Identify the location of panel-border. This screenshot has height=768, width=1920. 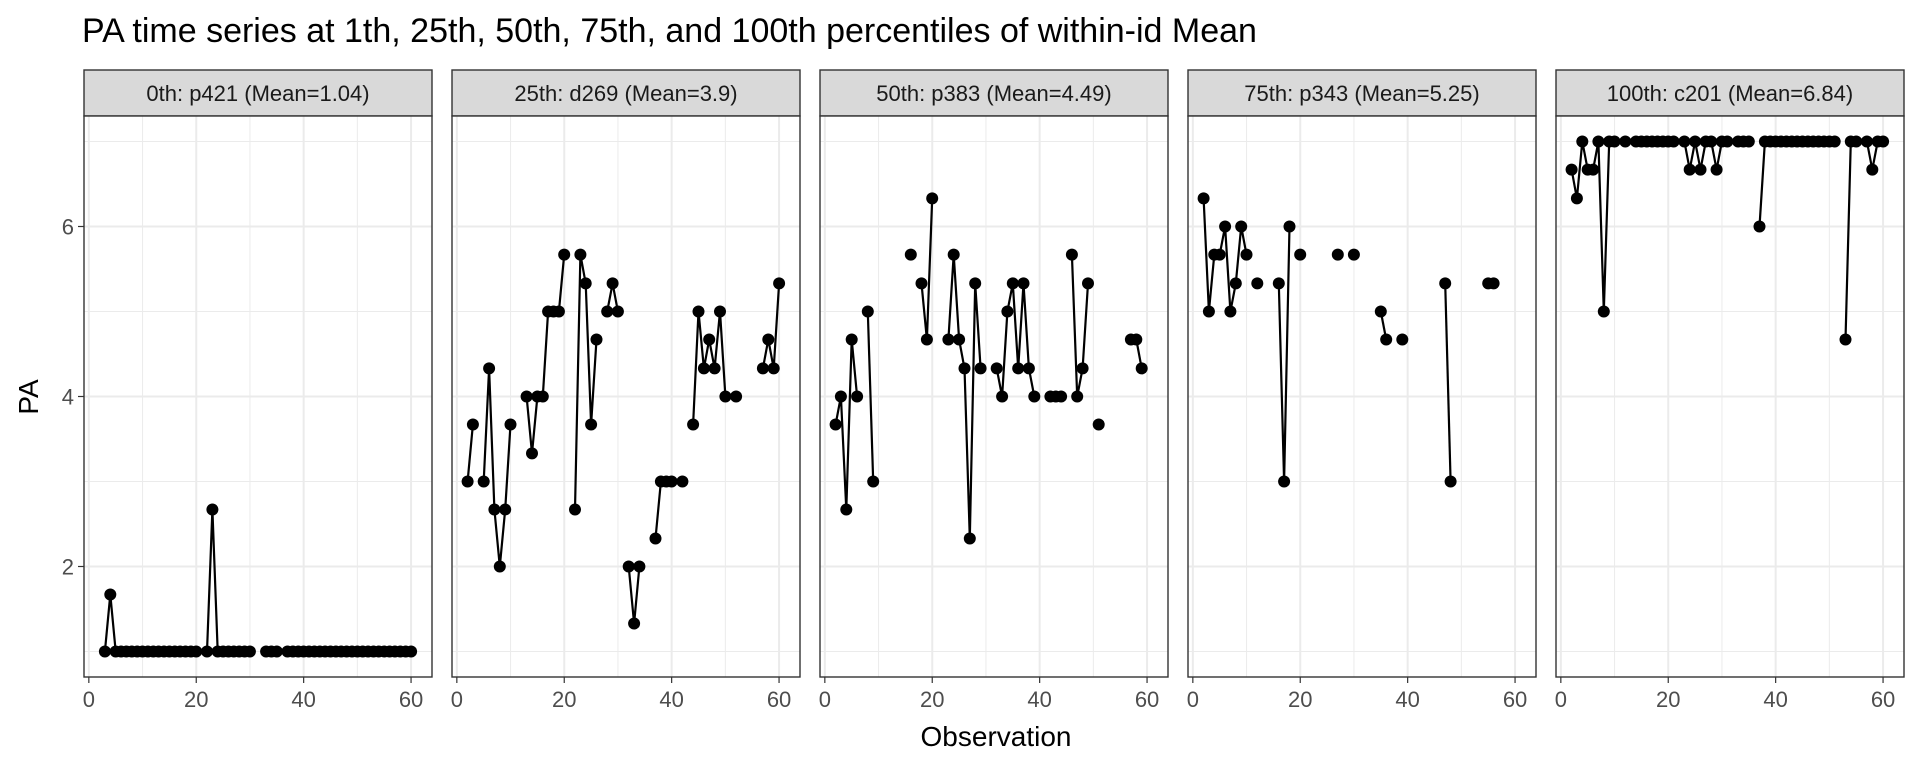
(626, 396).